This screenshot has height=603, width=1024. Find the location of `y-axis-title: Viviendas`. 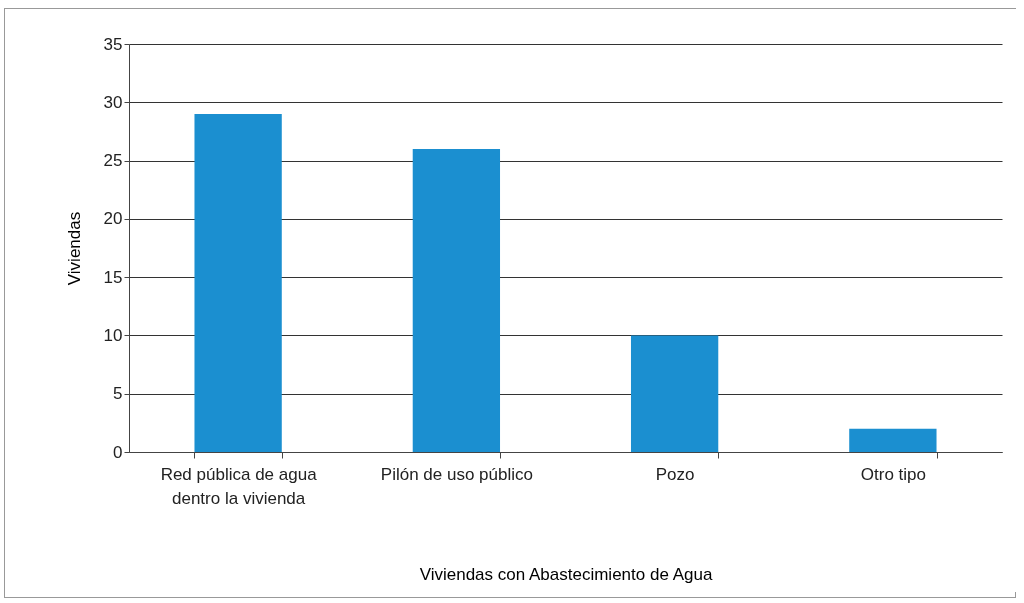

y-axis-title: Viviendas is located at coordinates (74, 248).